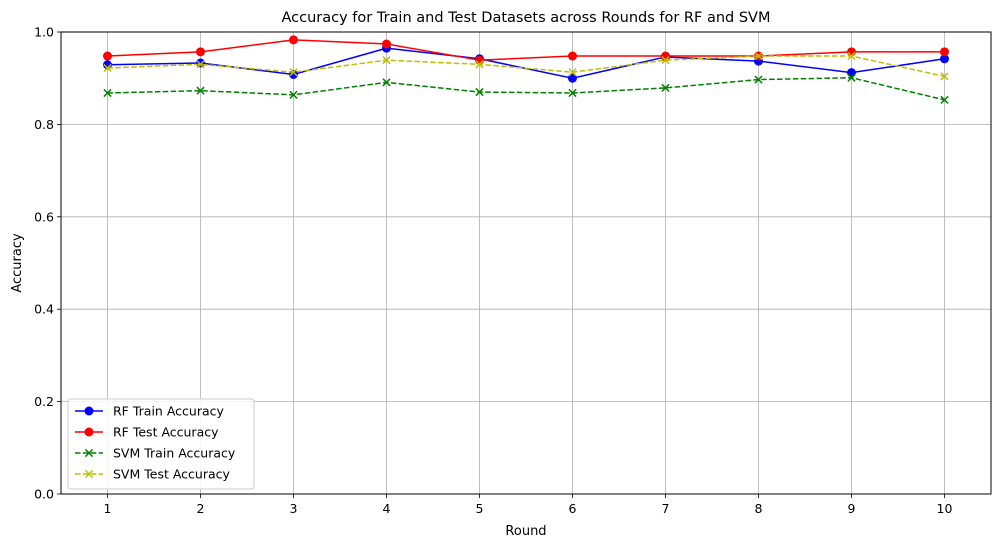  What do you see at coordinates (759, 508) in the screenshot?
I see `x-tick-label: 8` at bounding box center [759, 508].